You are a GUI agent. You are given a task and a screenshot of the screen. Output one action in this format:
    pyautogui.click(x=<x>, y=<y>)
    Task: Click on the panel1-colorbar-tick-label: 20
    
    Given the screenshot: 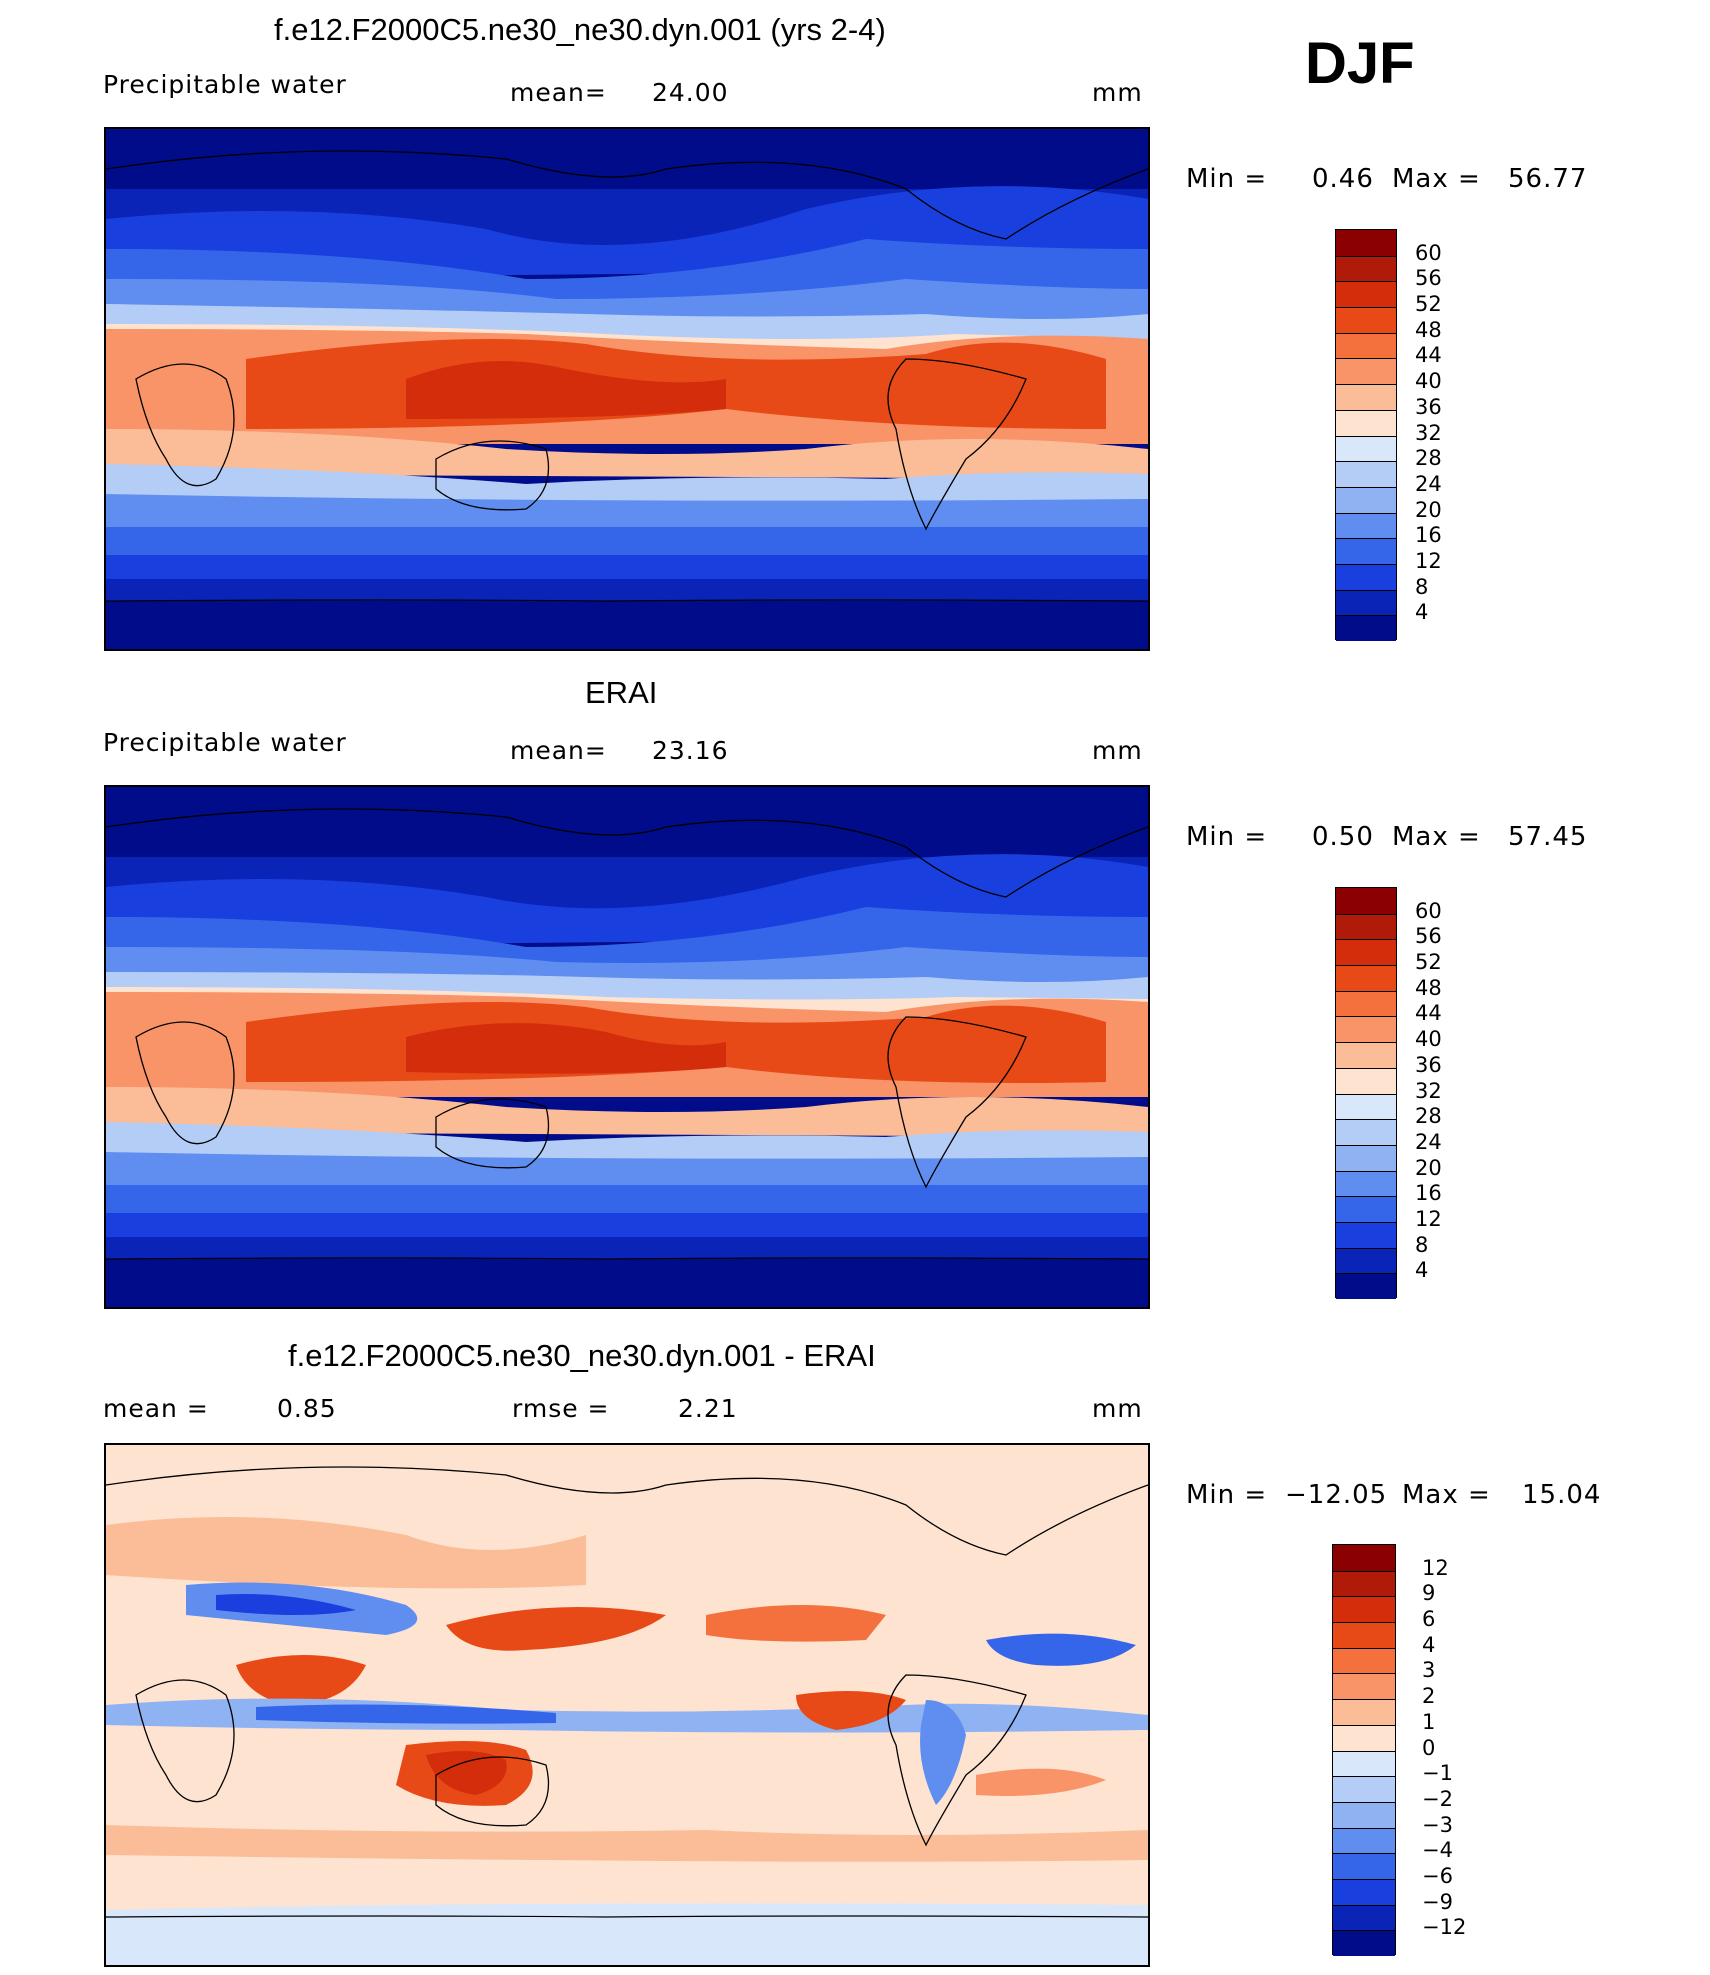 What is the action you would take?
    pyautogui.click(x=1428, y=509)
    